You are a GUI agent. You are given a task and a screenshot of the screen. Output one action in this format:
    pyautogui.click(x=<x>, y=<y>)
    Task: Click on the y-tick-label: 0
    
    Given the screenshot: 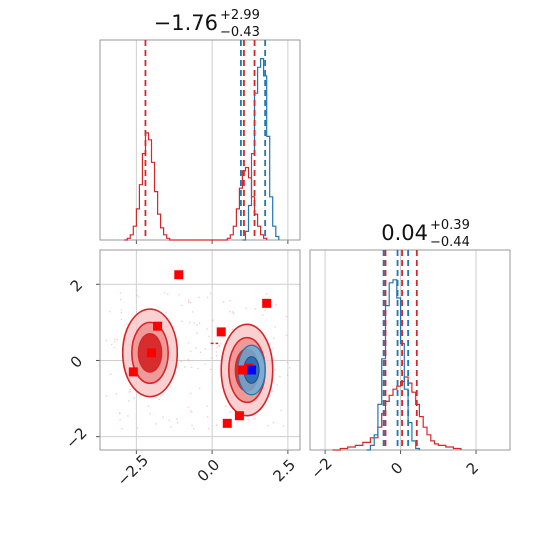 What is the action you would take?
    pyautogui.click(x=76, y=361)
    